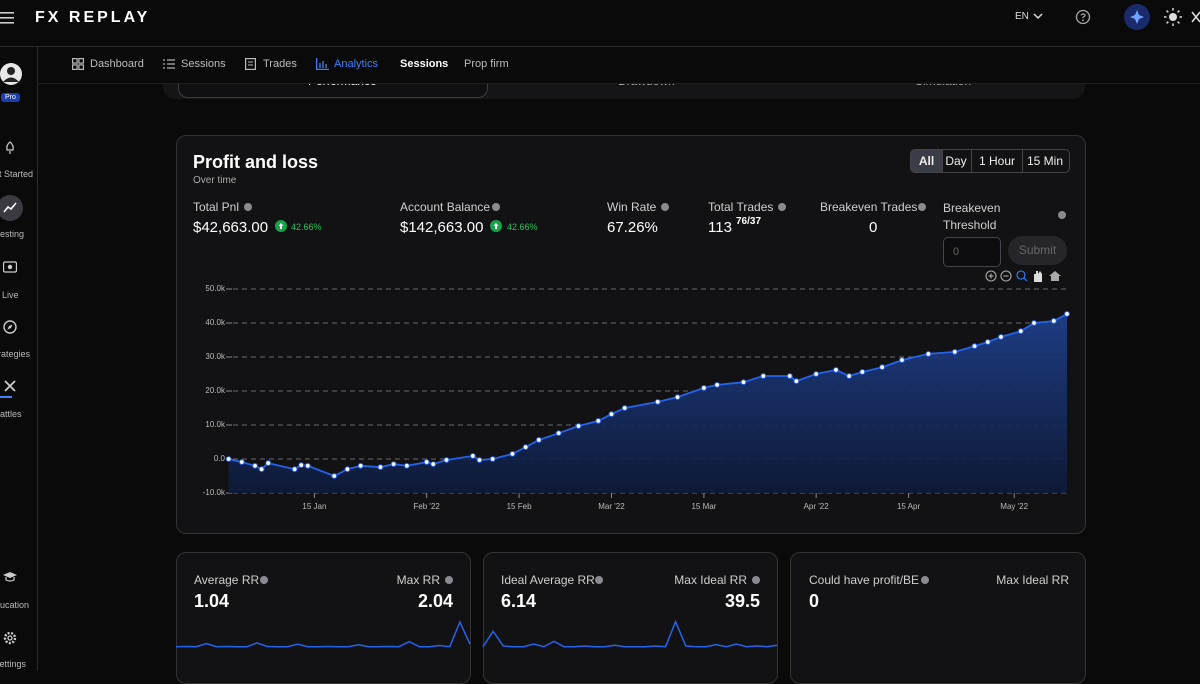 The height and width of the screenshot is (684, 1200). I want to click on analytics-icon, so click(322, 64).